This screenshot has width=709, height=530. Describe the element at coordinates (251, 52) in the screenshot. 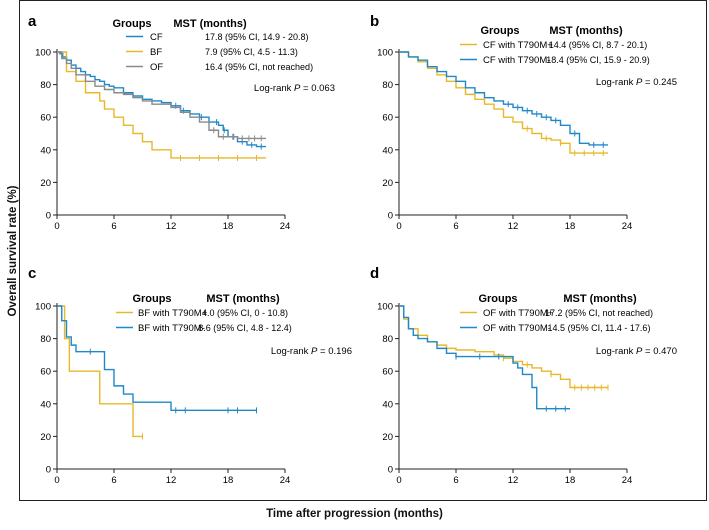

I see `legend-mst-value: 7.9 (95% CI, 4.5 - 11.3)` at that location.